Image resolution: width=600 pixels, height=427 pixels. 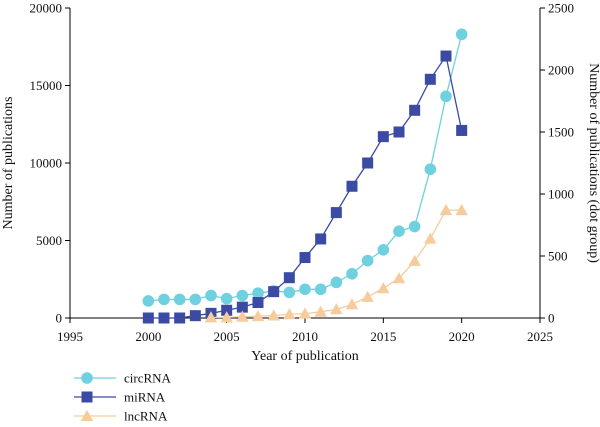 I want to click on x-tick-label: 2015, so click(x=383, y=336).